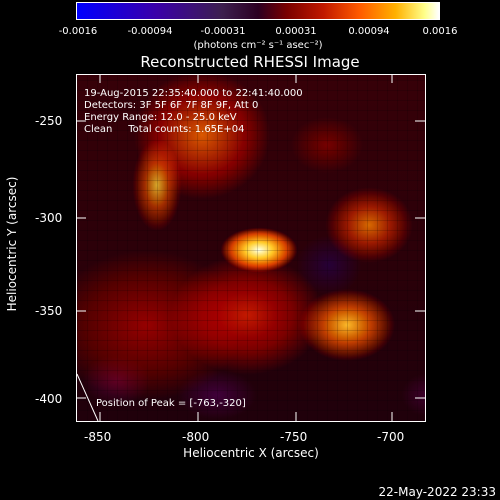  What do you see at coordinates (98, 437) in the screenshot?
I see `x-tick-label: -850` at bounding box center [98, 437].